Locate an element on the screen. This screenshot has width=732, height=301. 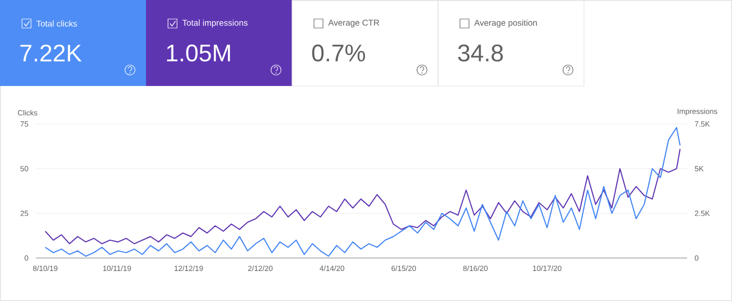
category-label: Total clicks is located at coordinates (56, 23).